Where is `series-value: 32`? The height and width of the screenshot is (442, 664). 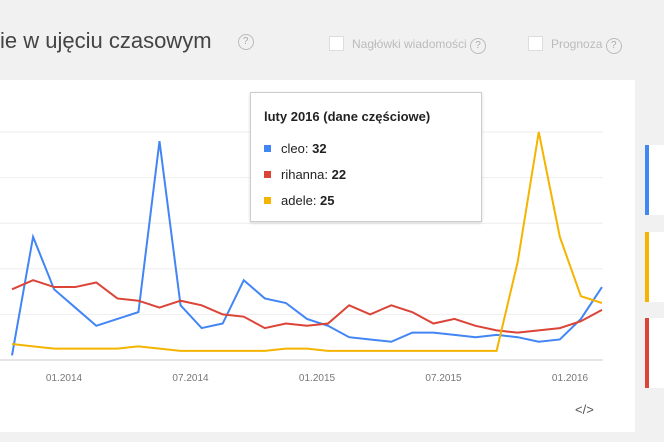 series-value: 32 is located at coordinates (319, 148).